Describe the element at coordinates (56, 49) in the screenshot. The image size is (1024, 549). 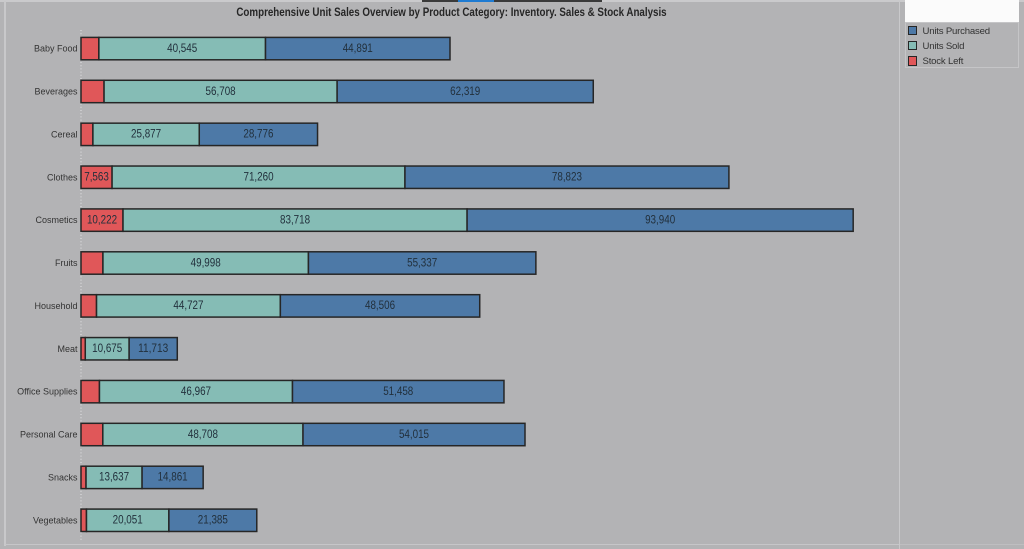
I see `svg-text: Baby Food` at that location.